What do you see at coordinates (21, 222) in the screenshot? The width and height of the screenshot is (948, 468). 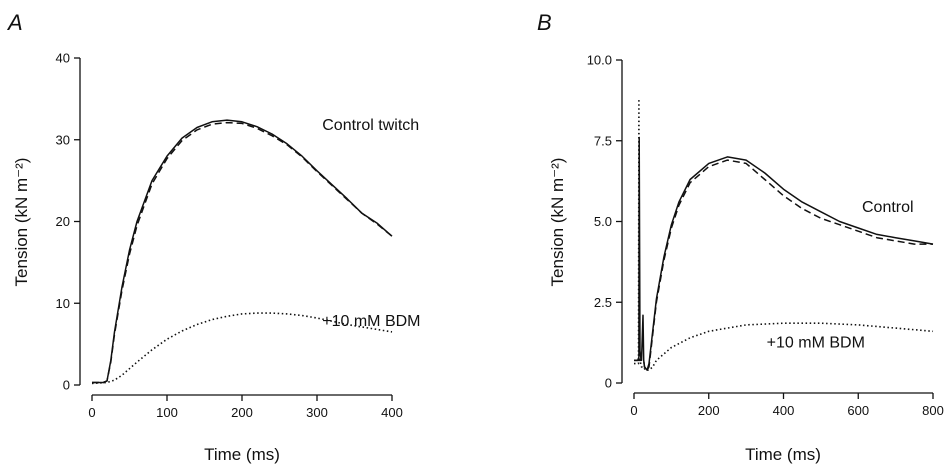 I see `panel-a-y-axis-title: Tension (kN m⁻²)` at bounding box center [21, 222].